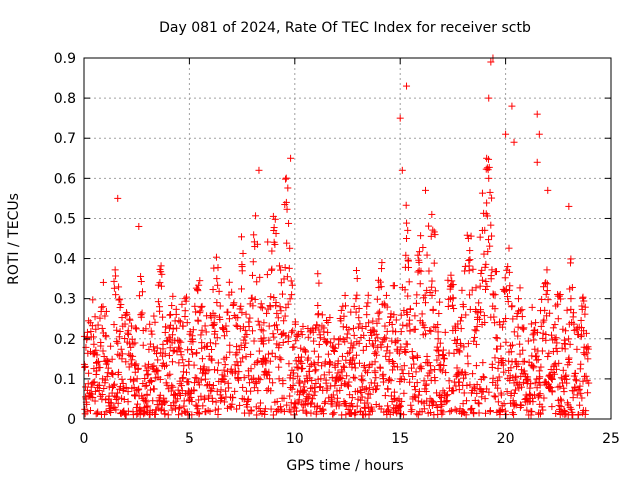 This screenshot has width=640, height=480. Describe the element at coordinates (65, 219) in the screenshot. I see `y-tick-label: 0.5` at that location.